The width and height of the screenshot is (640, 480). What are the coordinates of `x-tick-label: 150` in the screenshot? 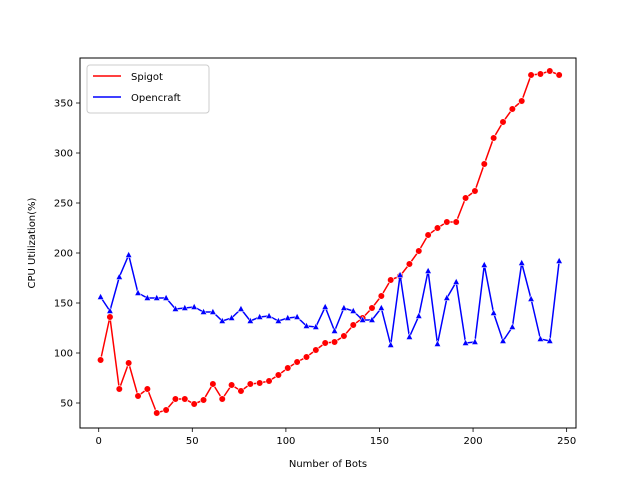 It's located at (379, 441).